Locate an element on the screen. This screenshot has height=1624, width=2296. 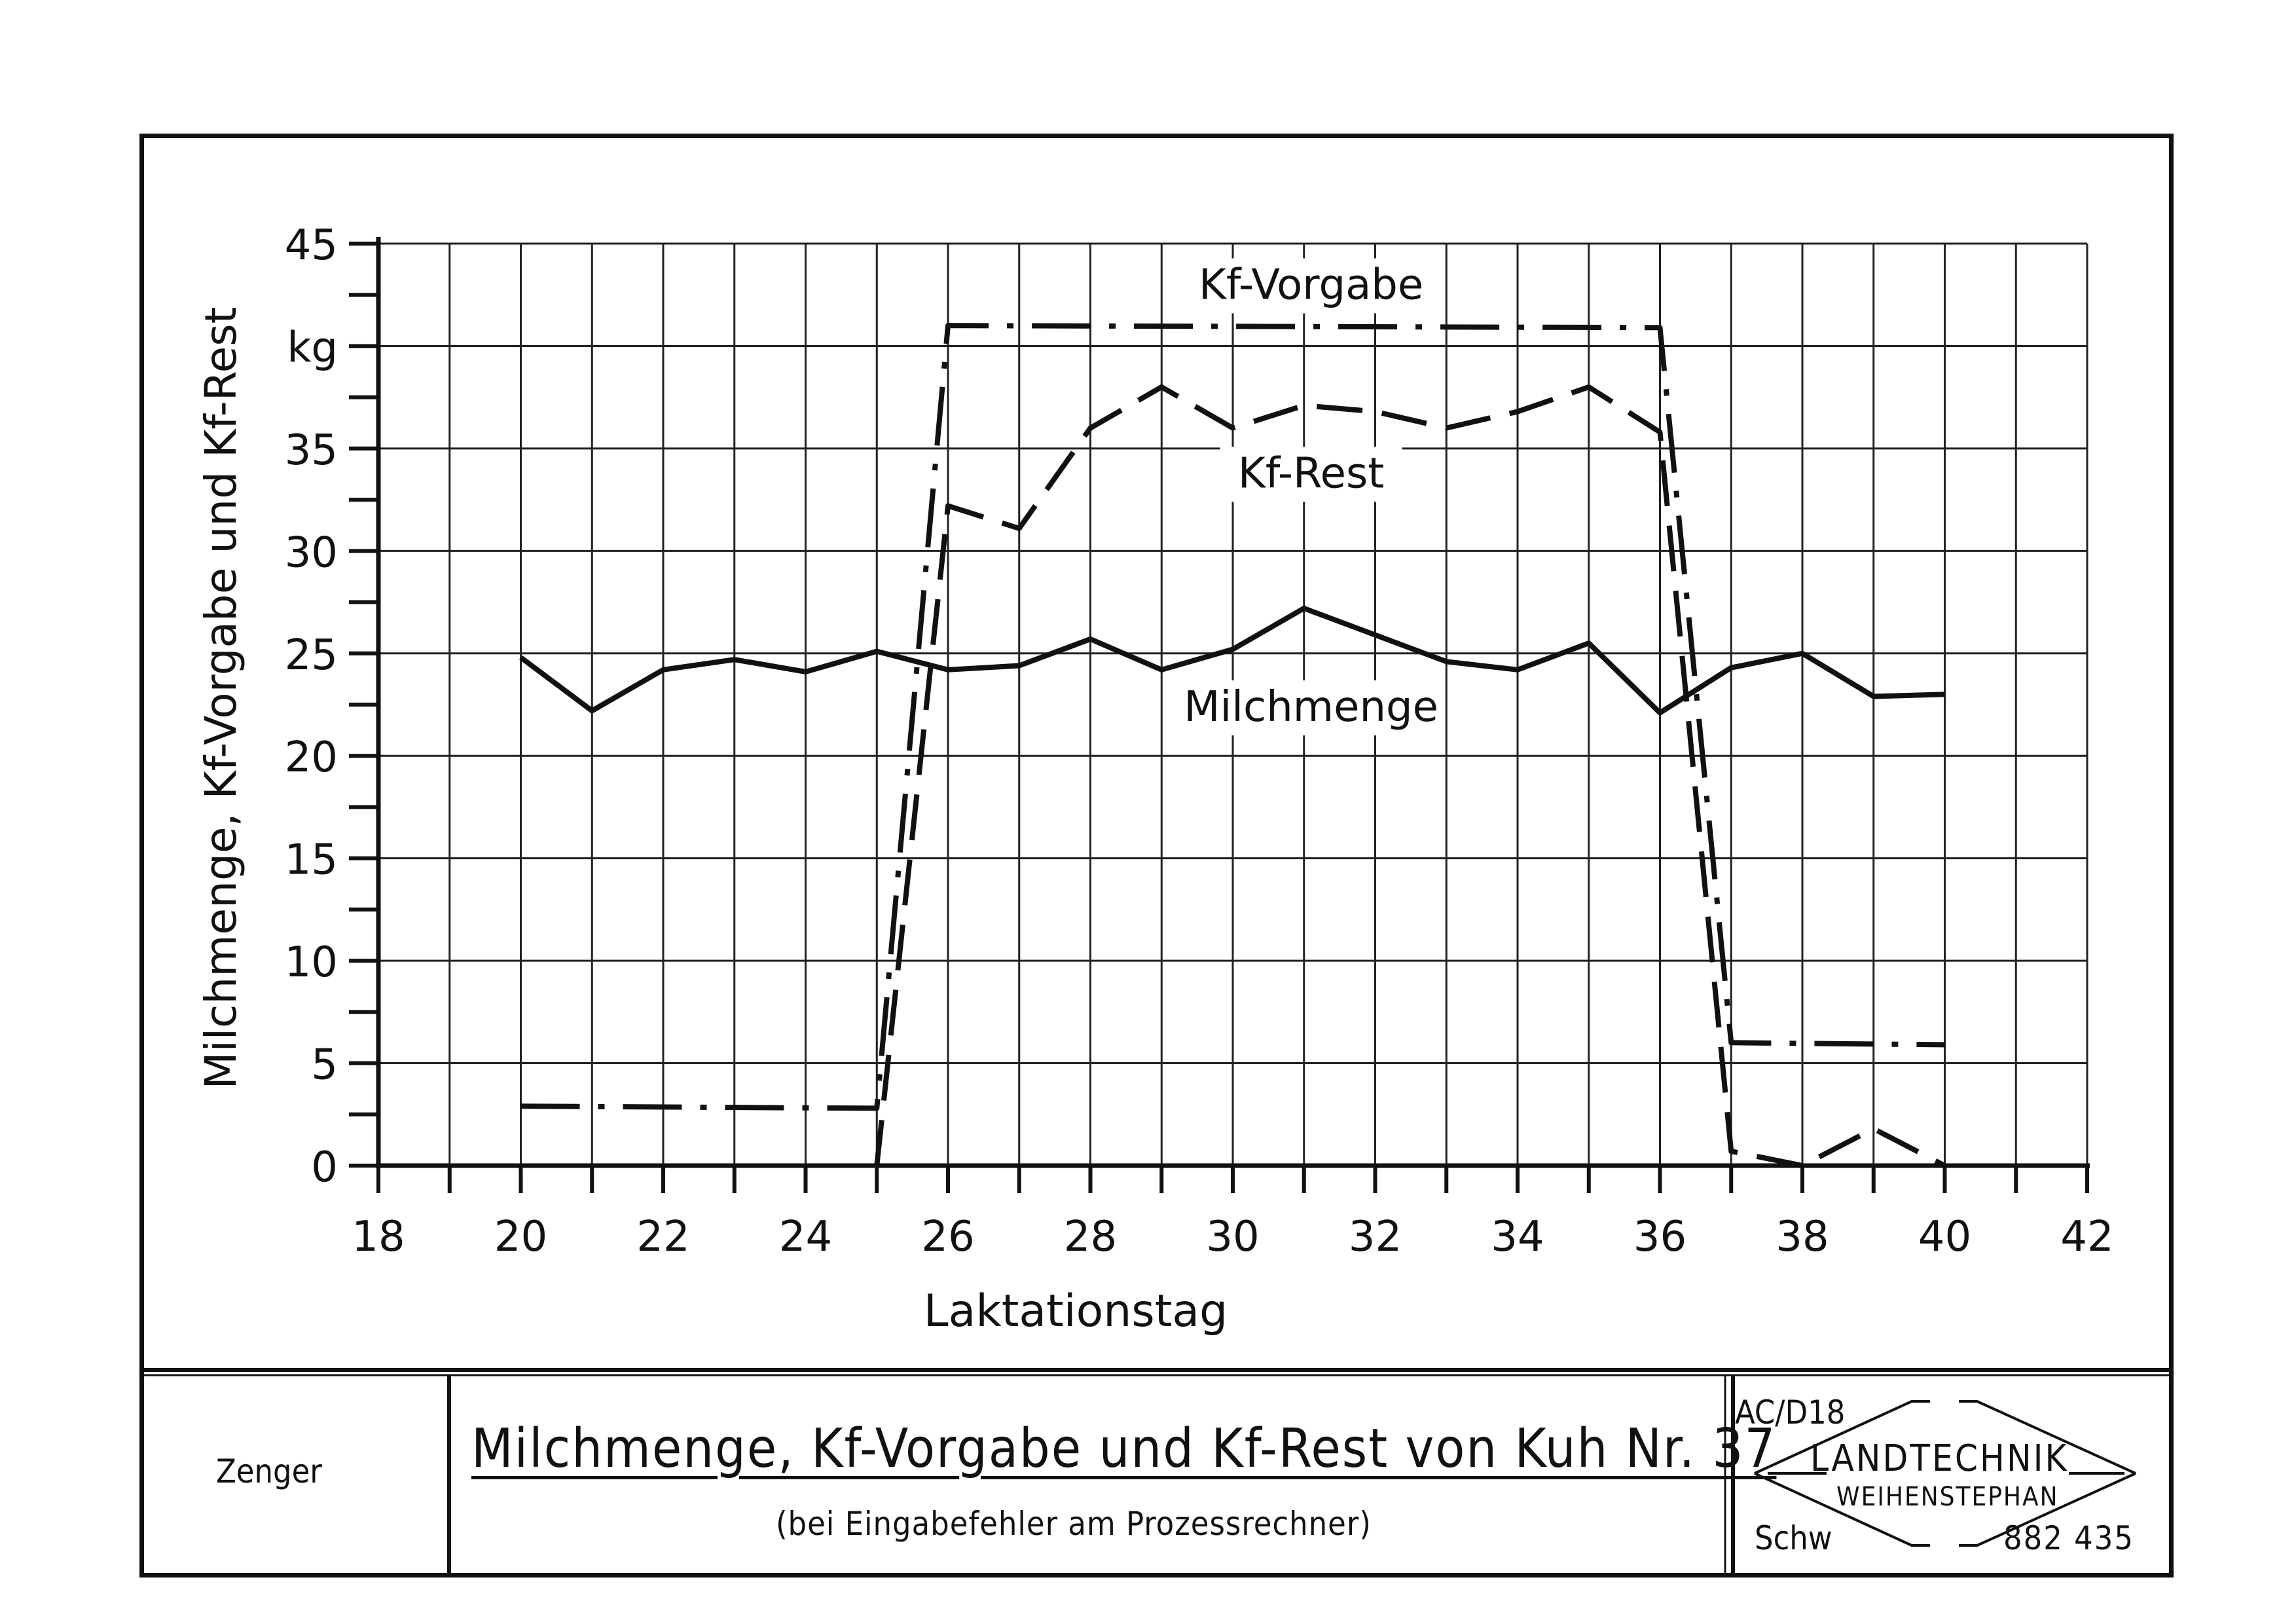
x-tick-label: 34 is located at coordinates (1517, 1237).